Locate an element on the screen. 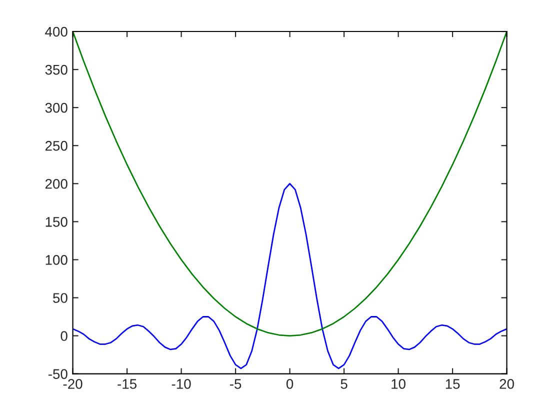 The width and height of the screenshot is (560, 420). y-tick-label: 0 is located at coordinates (64, 336).